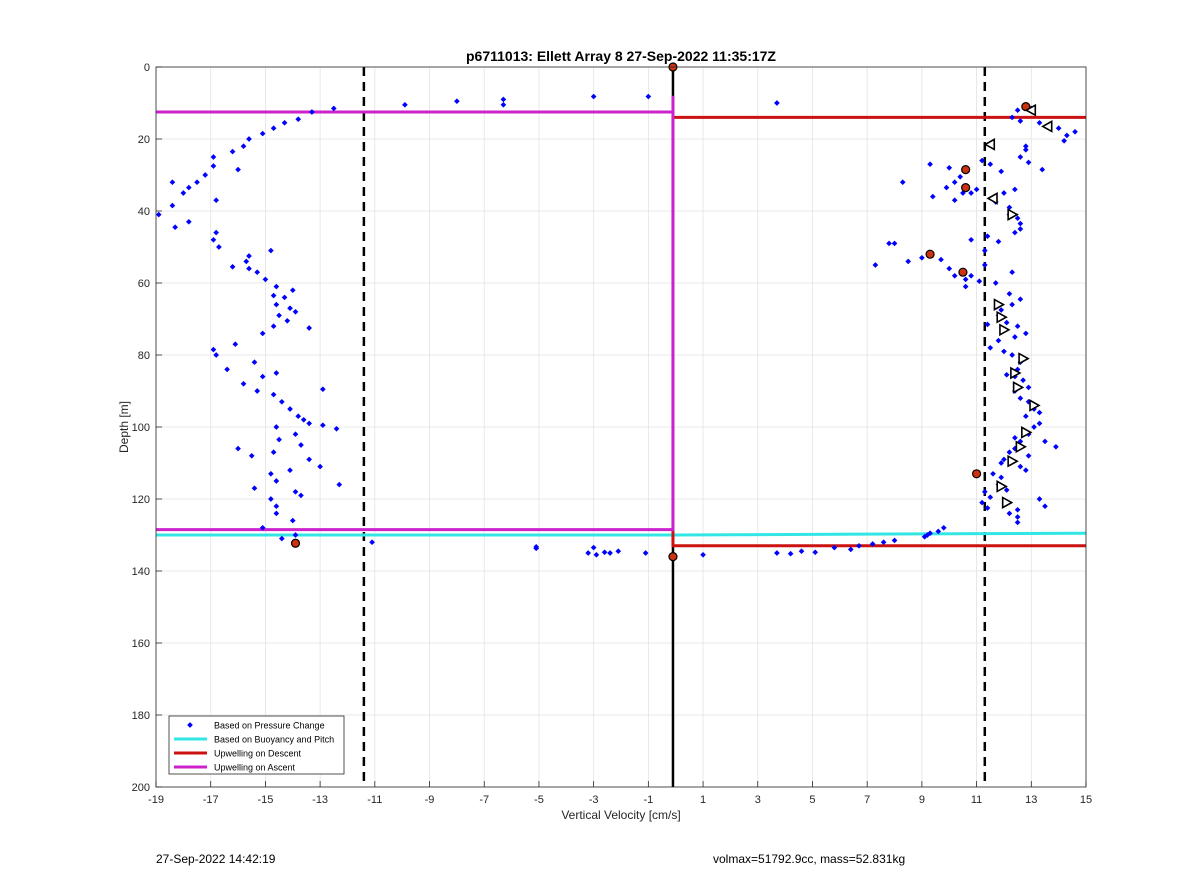  What do you see at coordinates (141, 500) in the screenshot?
I see `y-tick-label: 120` at bounding box center [141, 500].